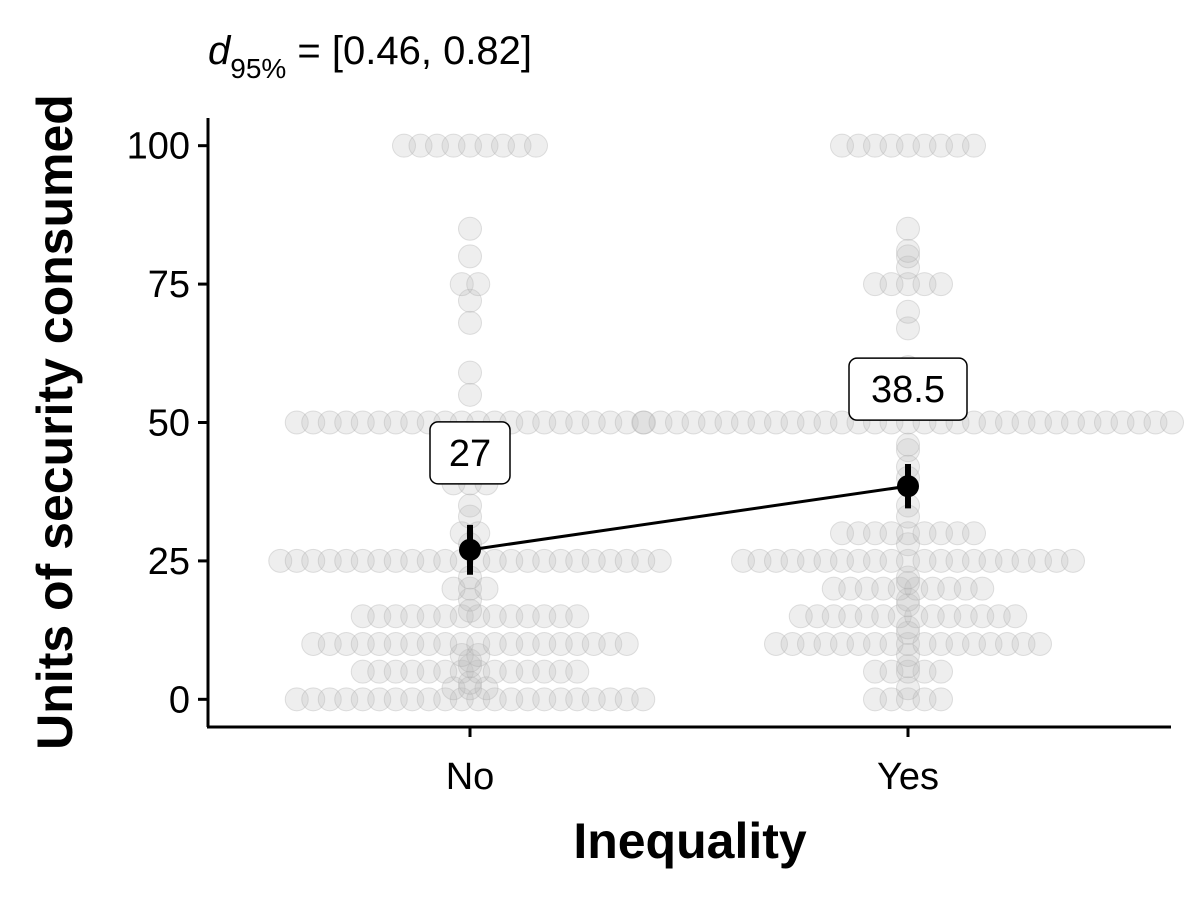 The width and height of the screenshot is (1200, 900). What do you see at coordinates (169, 562) in the screenshot?
I see `y-tick-label: 25` at bounding box center [169, 562].